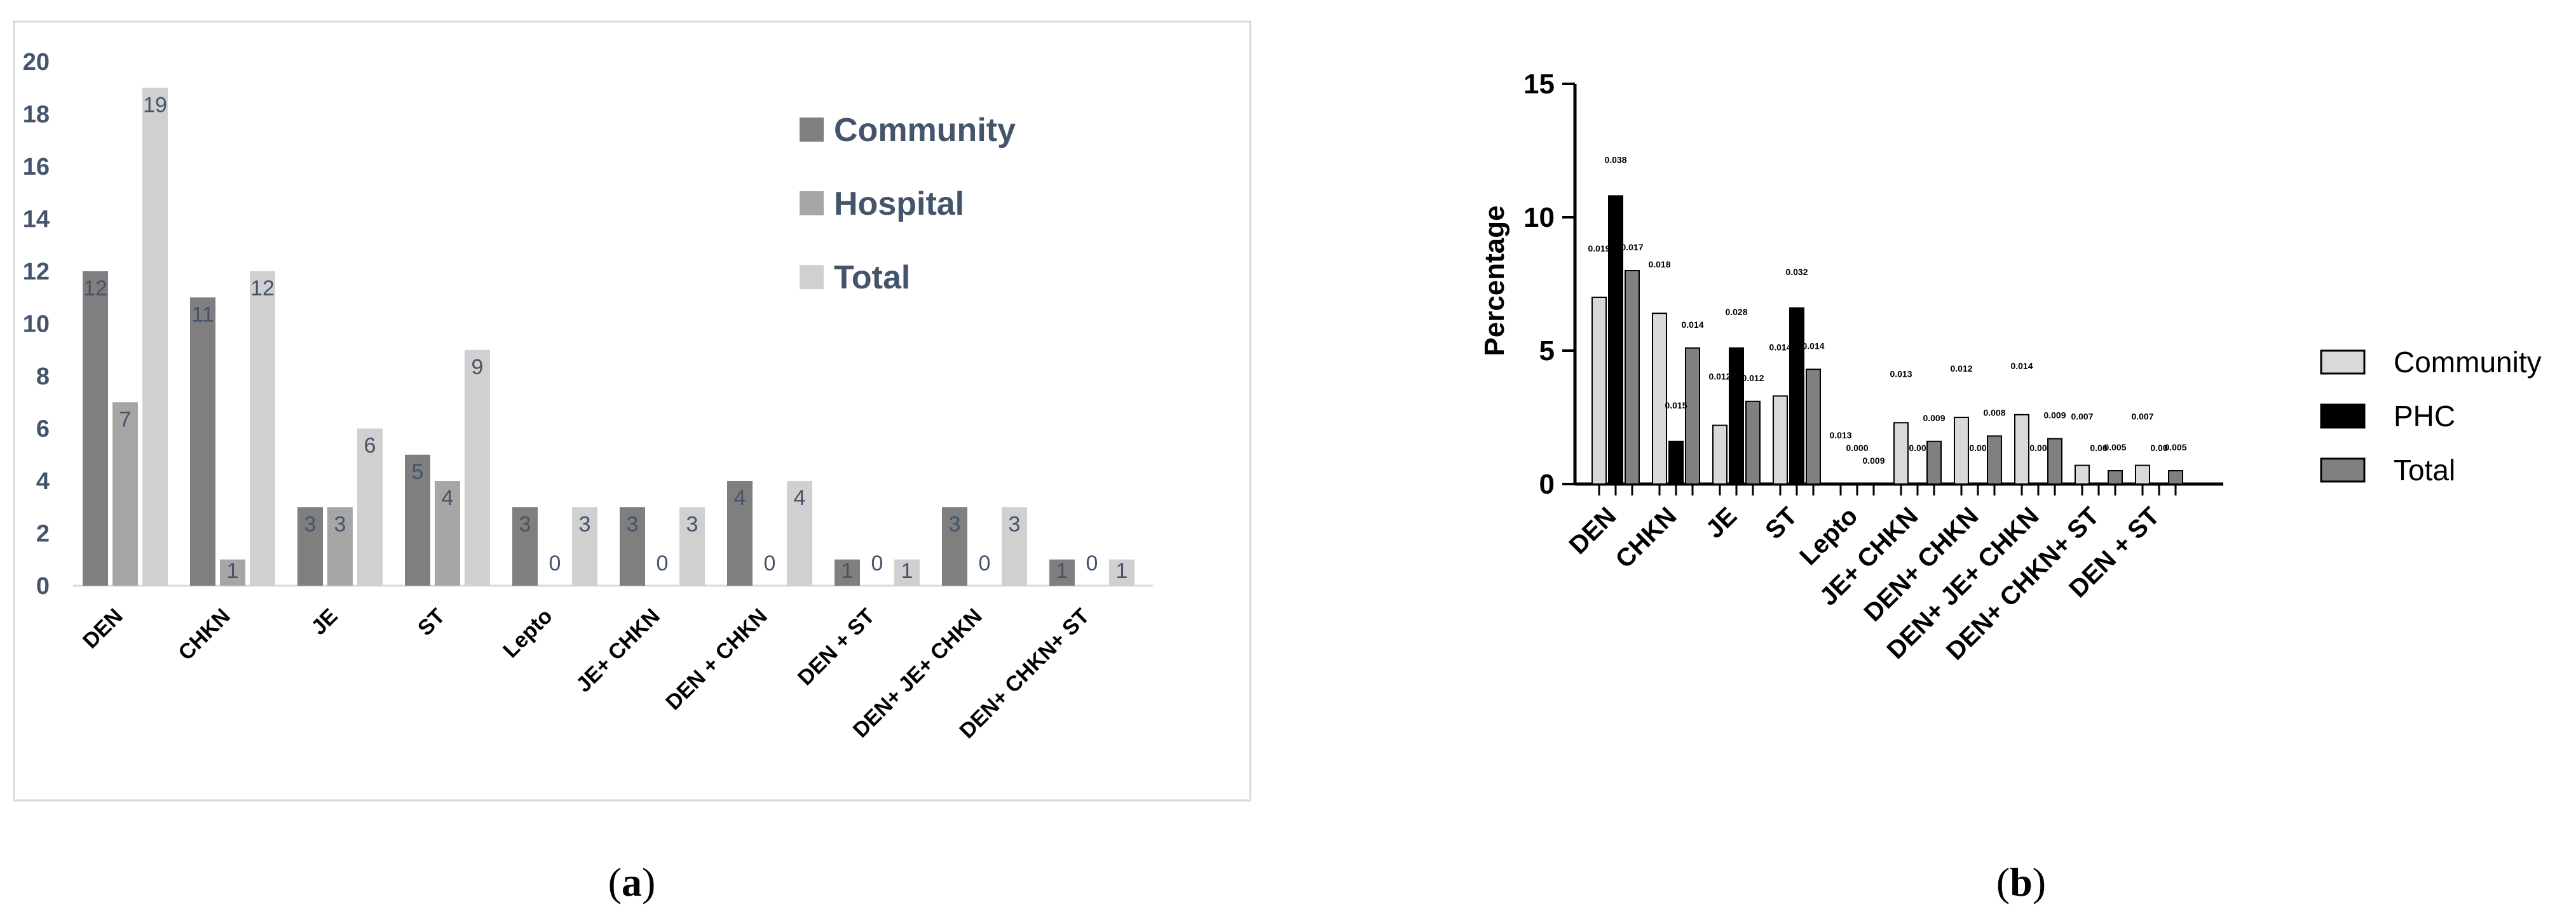 The width and height of the screenshot is (2576, 923). I want to click on panel-a-value-hospital-den: 7, so click(125, 419).